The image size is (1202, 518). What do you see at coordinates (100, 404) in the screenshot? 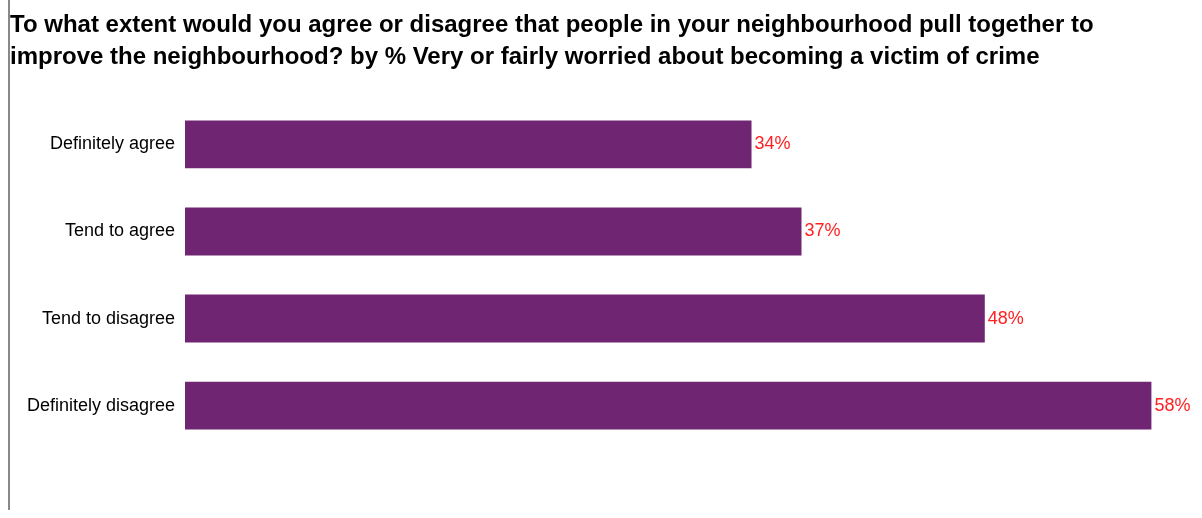
I see `y-tick-label: Definitely disagree` at bounding box center [100, 404].